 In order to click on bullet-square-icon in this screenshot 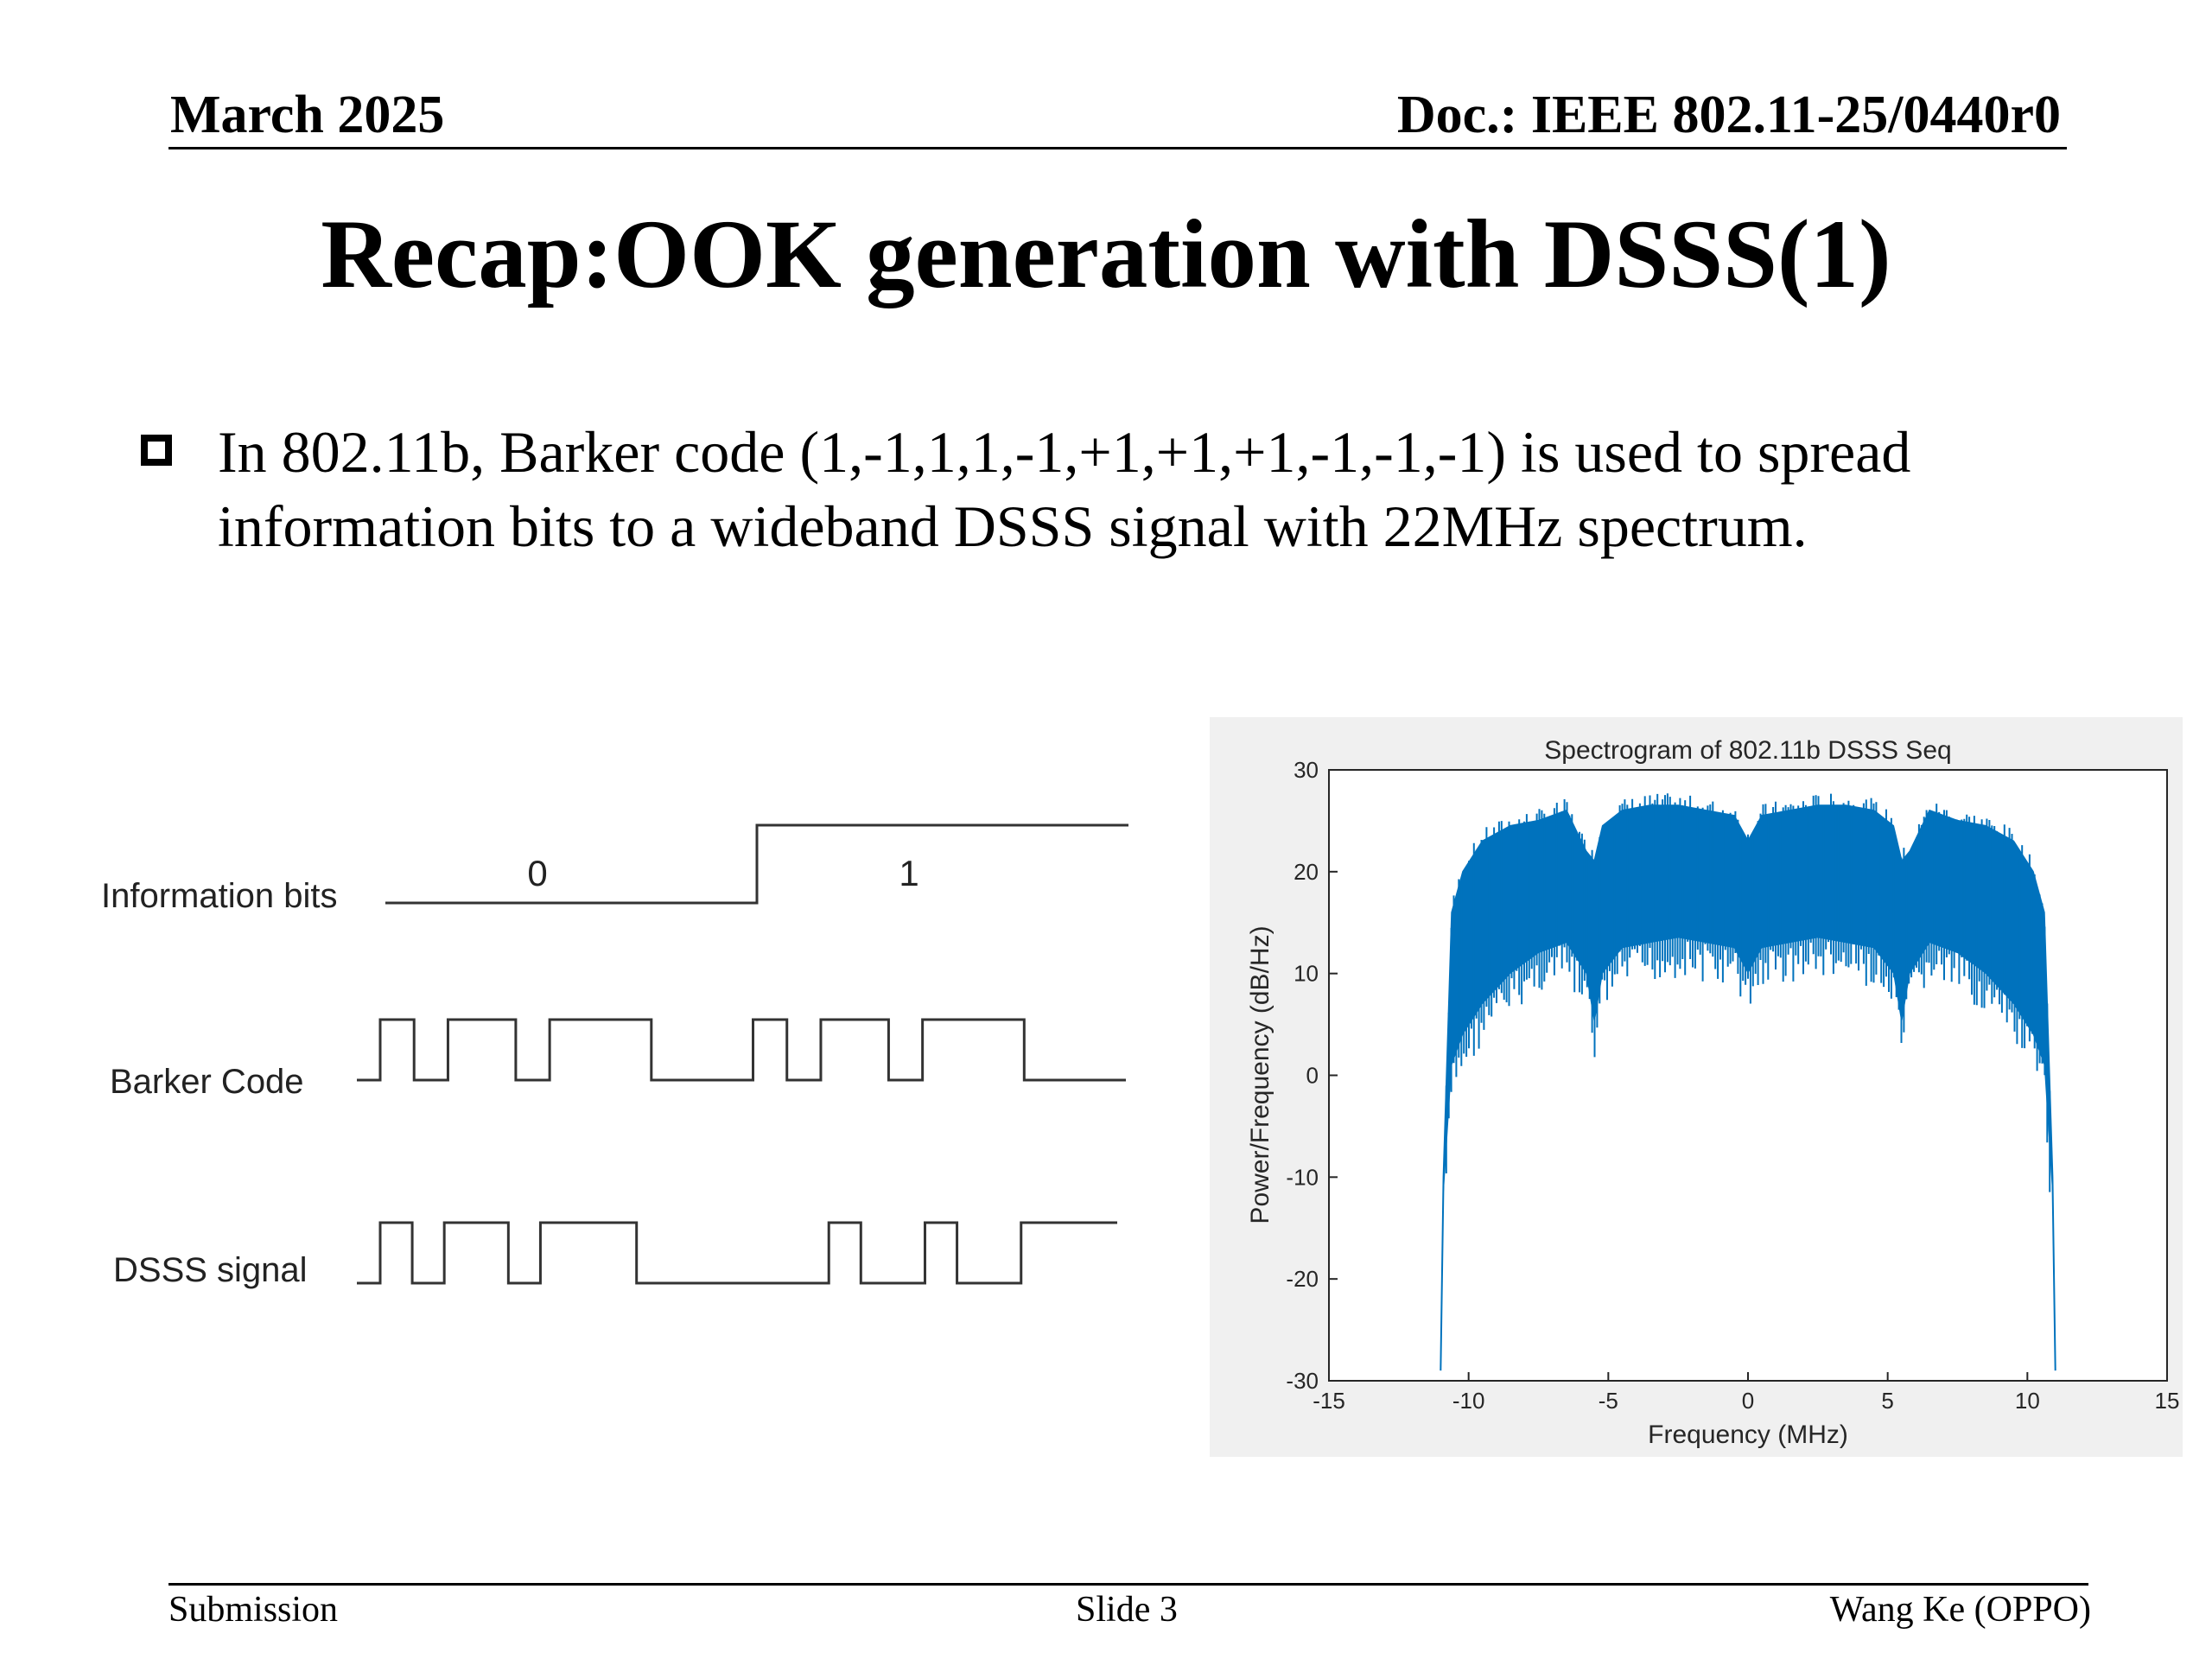, I will do `click(156, 450)`.